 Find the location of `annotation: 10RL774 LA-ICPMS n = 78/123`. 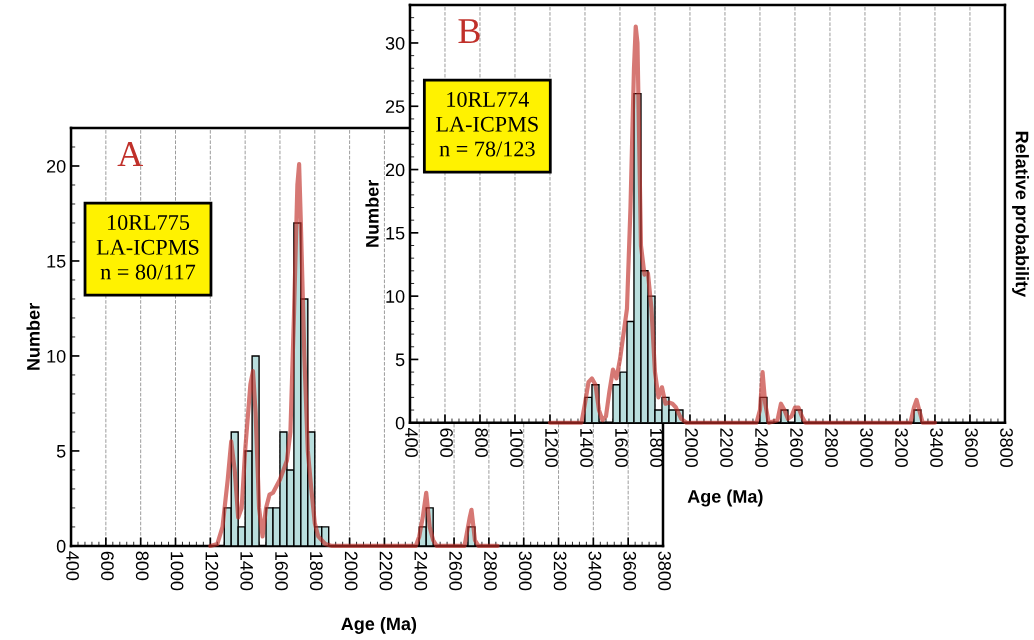

annotation: 10RL774 LA-ICPMS n = 78/123 is located at coordinates (487, 124).